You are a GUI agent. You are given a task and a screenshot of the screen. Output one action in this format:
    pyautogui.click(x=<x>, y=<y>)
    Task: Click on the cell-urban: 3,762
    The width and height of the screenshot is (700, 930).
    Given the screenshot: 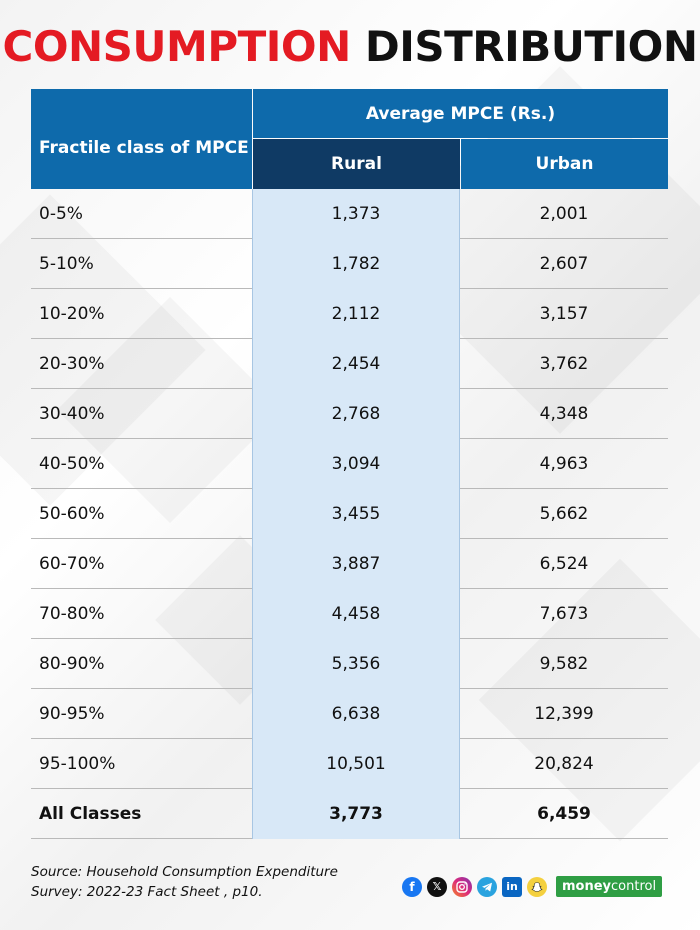 What is the action you would take?
    pyautogui.click(x=564, y=364)
    